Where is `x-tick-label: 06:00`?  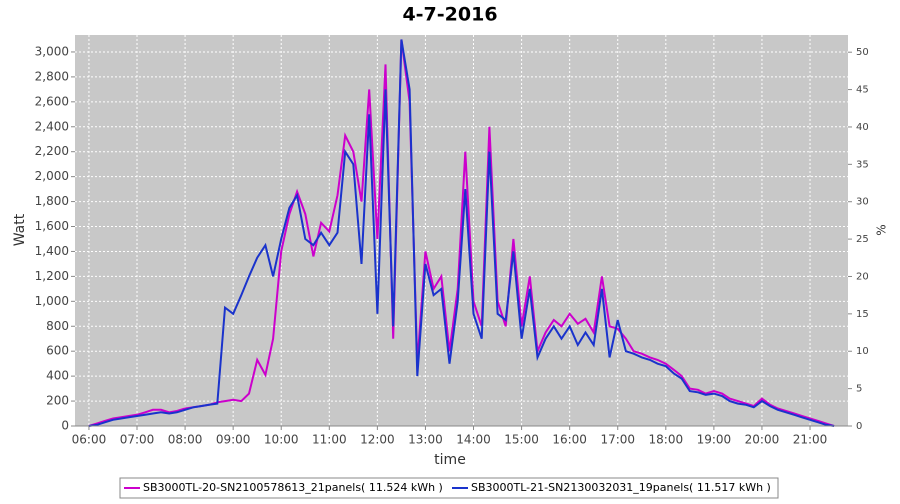
x-tick-label: 06:00 is located at coordinates (89, 440).